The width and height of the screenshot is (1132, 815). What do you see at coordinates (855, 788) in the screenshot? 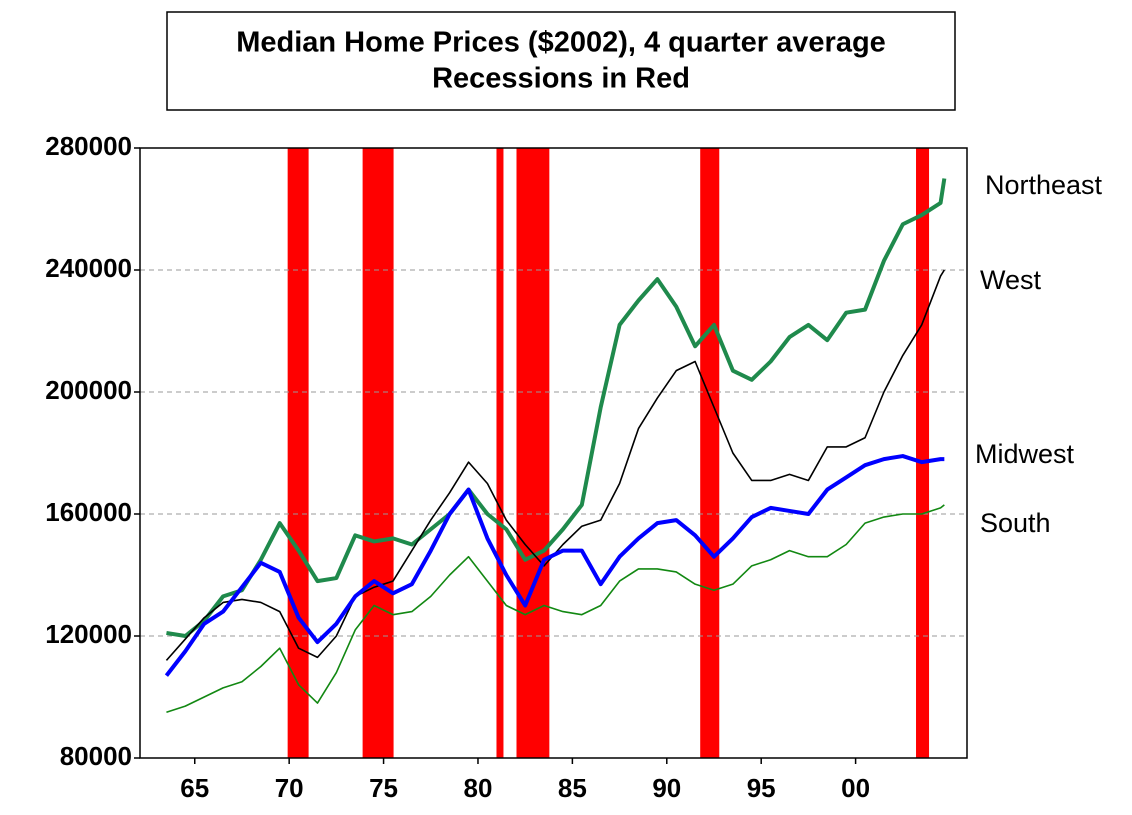
I see `x-tick-label: 00` at bounding box center [855, 788].